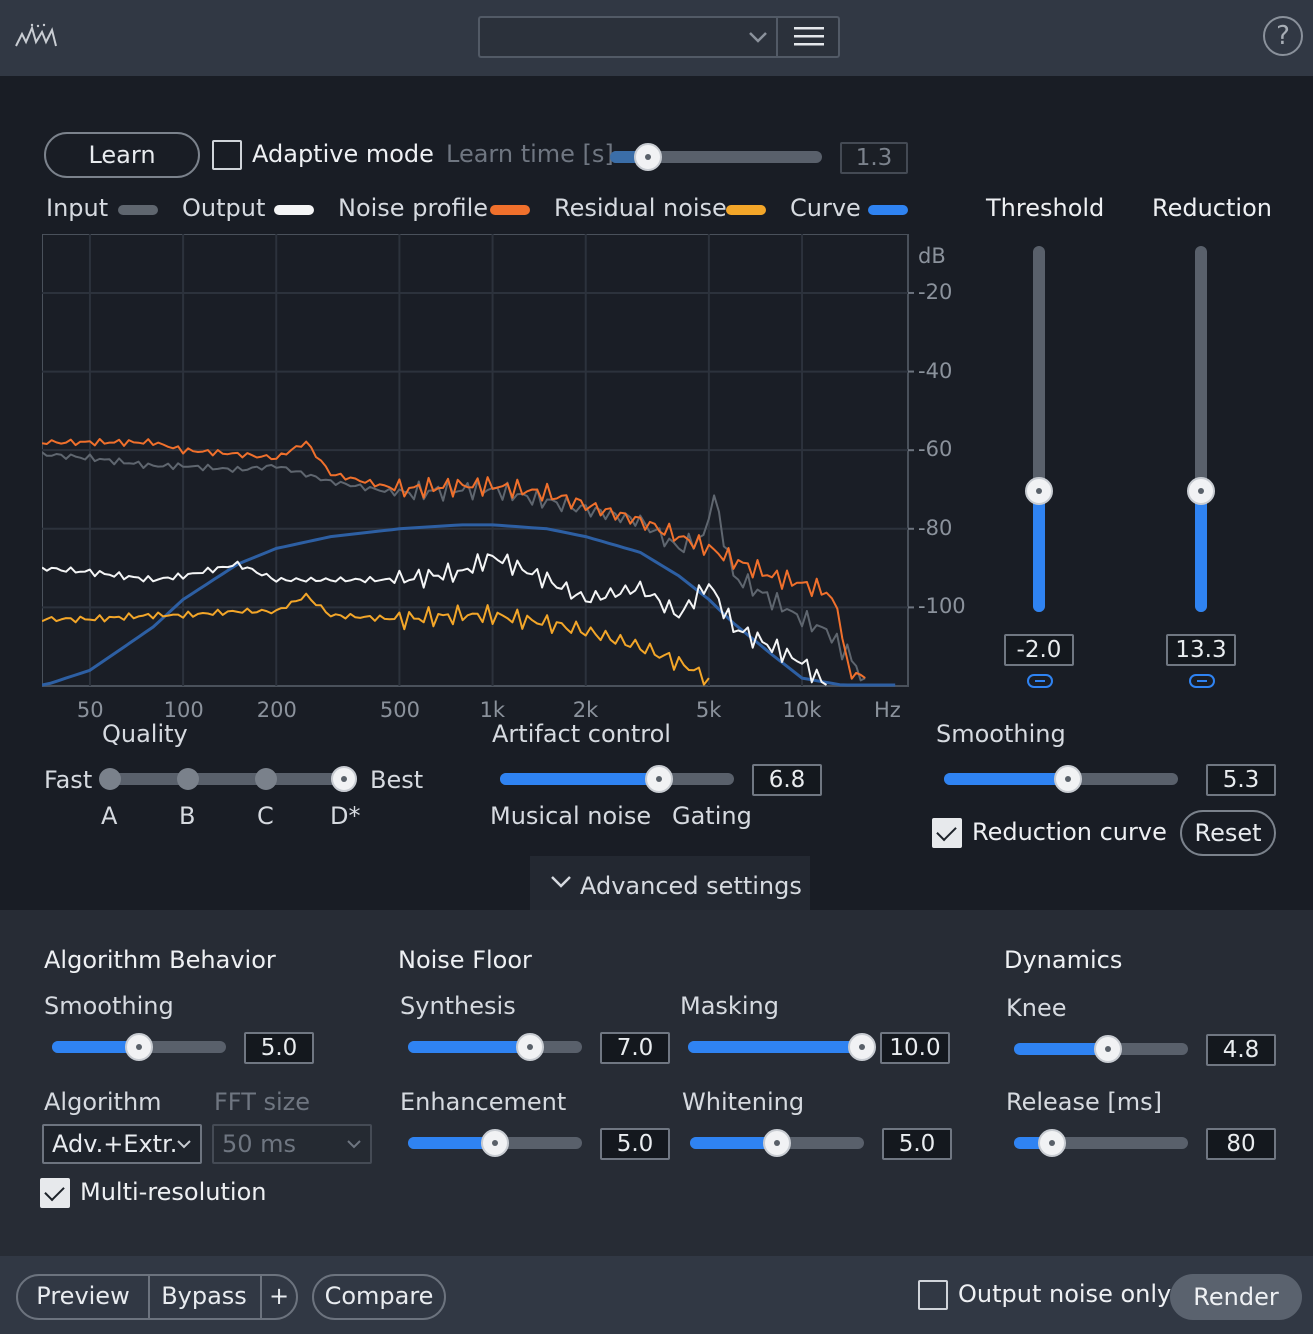 This screenshot has height=1334, width=1313. Describe the element at coordinates (935, 370) in the screenshot. I see `y-tick-label: -40` at that location.